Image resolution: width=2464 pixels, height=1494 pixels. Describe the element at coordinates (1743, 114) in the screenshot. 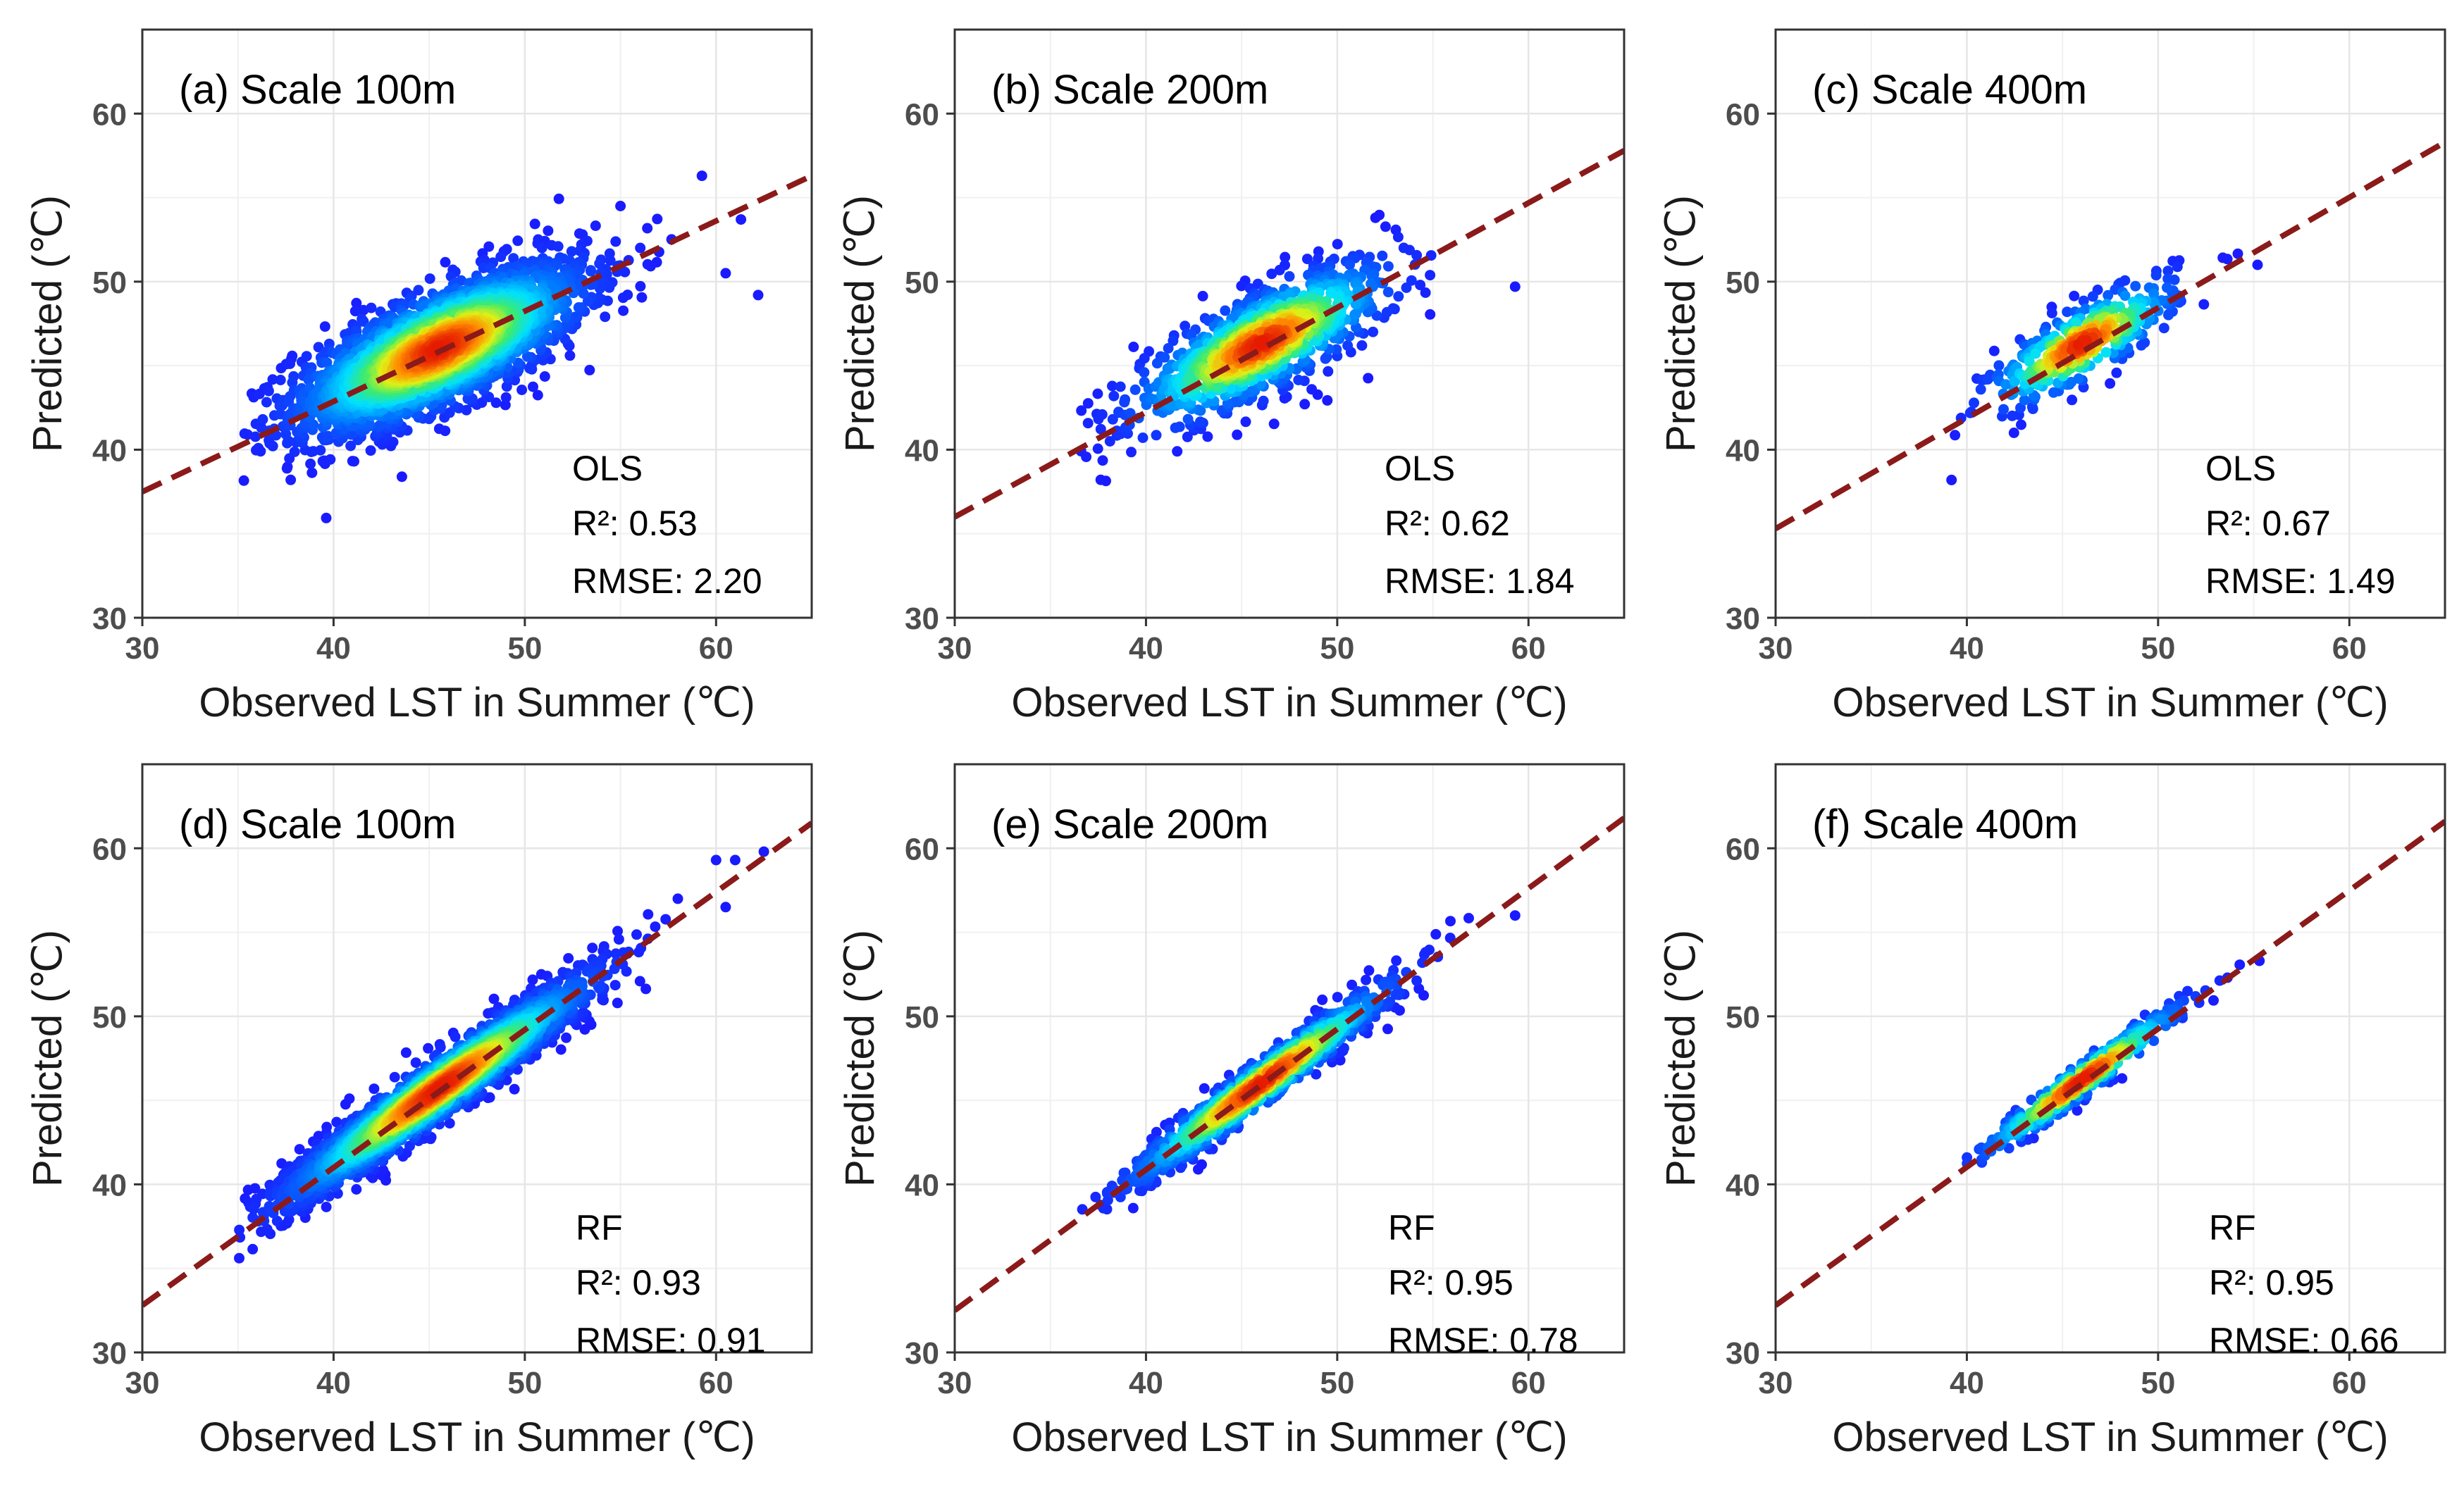

I see `y-tick-label: 60` at that location.